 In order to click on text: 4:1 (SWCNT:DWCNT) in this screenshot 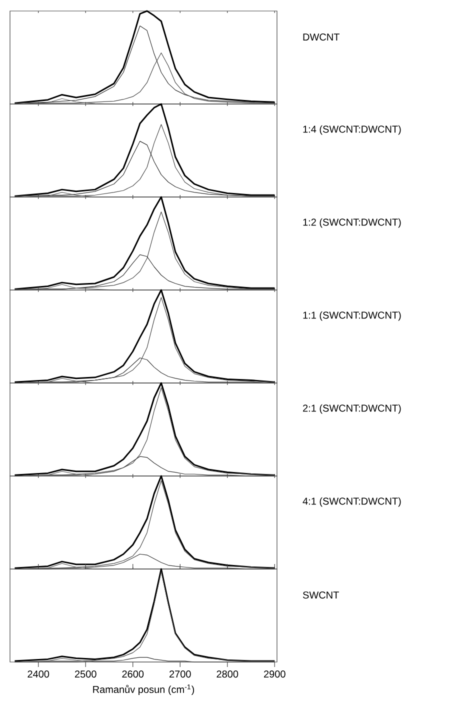, I will do `click(351, 502)`.